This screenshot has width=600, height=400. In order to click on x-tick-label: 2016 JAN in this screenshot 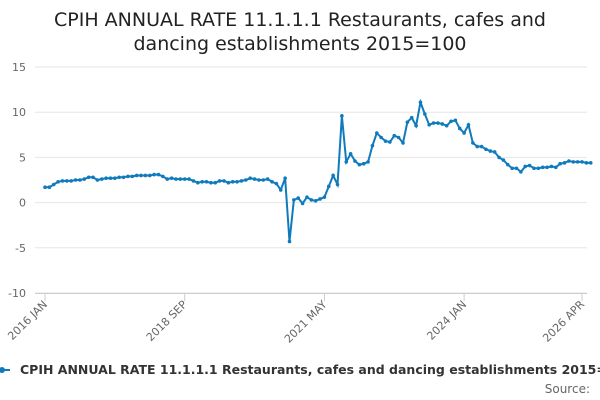, I will do `click(27, 320)`.